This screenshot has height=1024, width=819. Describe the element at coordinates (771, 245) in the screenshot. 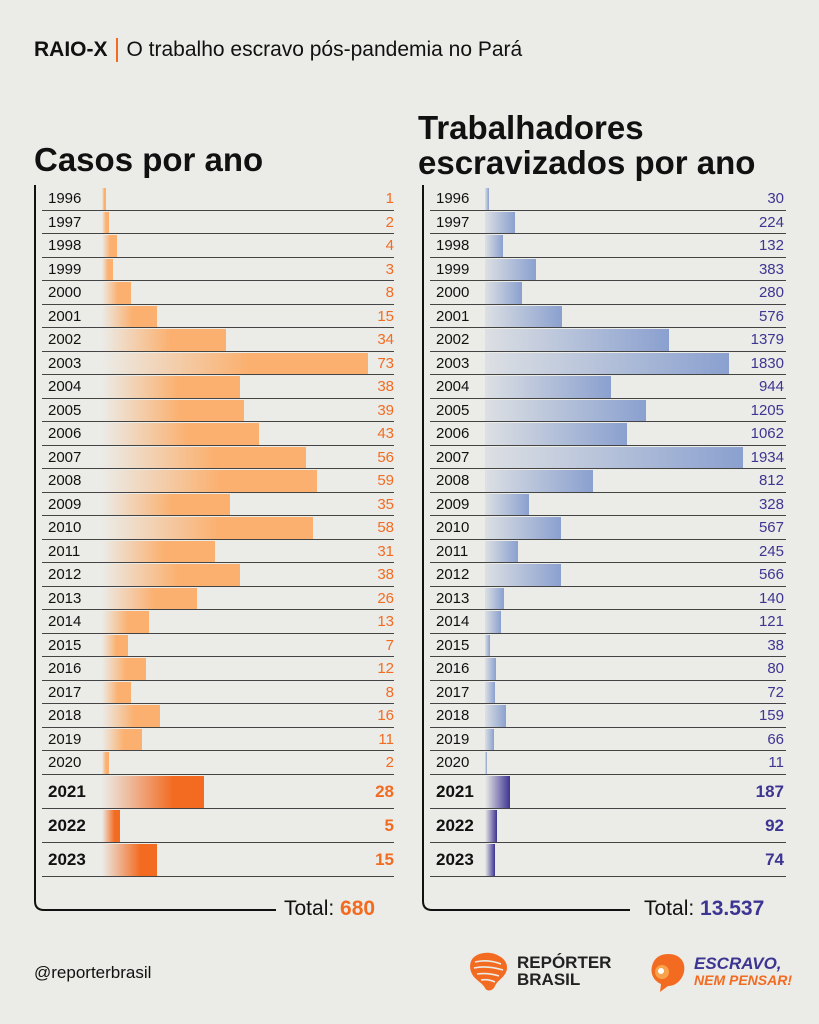

I see `data-label: 132` at that location.